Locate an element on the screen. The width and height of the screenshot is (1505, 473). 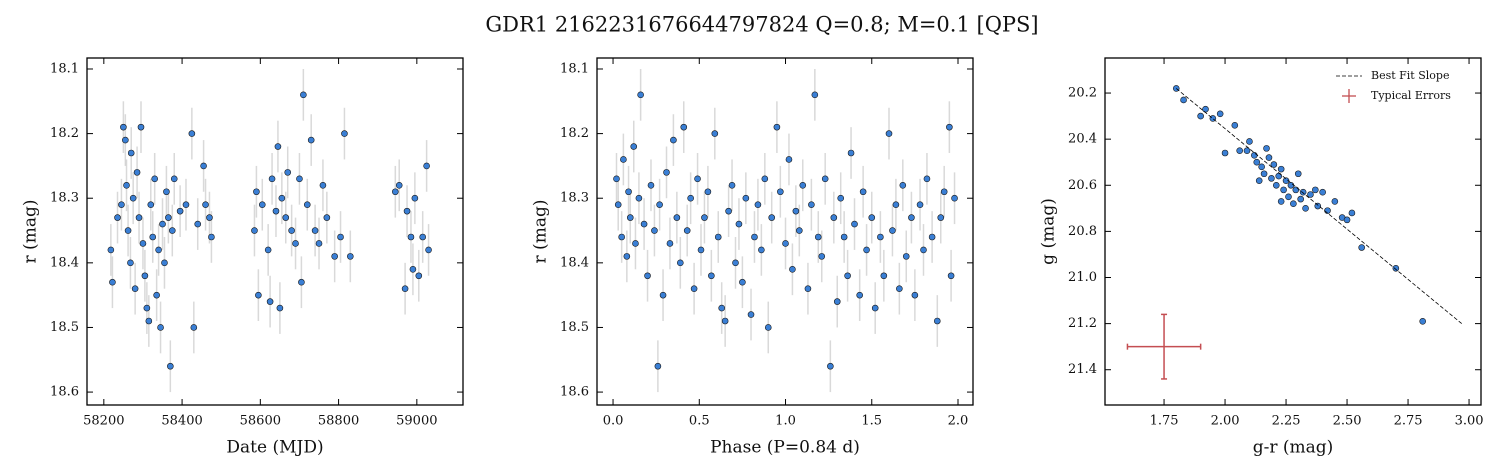
x-tick-label: 1.0 is located at coordinates (785, 421).